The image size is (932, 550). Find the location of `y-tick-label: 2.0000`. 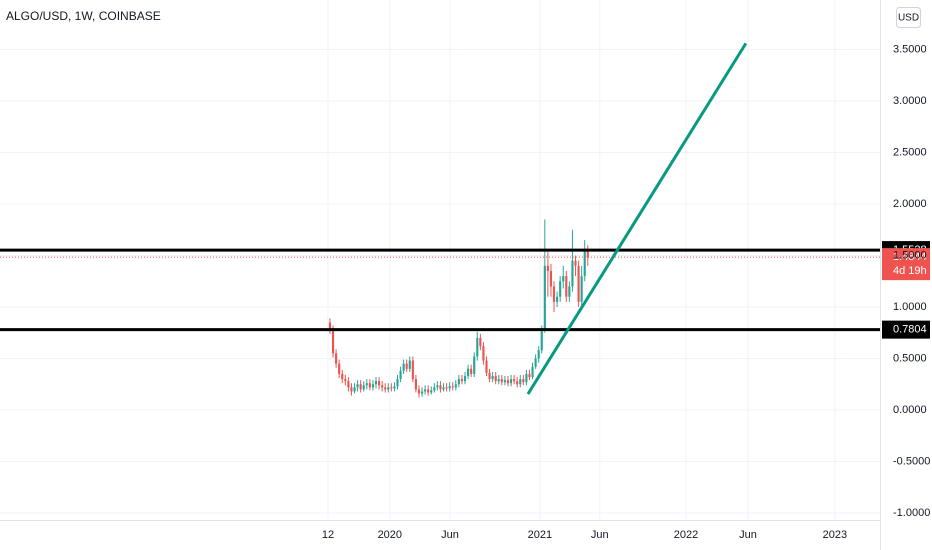

y-tick-label: 2.0000 is located at coordinates (910, 204).